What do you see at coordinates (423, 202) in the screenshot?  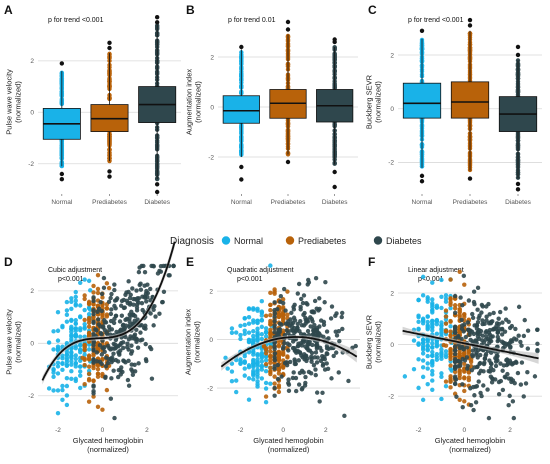 I see `x-tick-label: Normal` at bounding box center [423, 202].